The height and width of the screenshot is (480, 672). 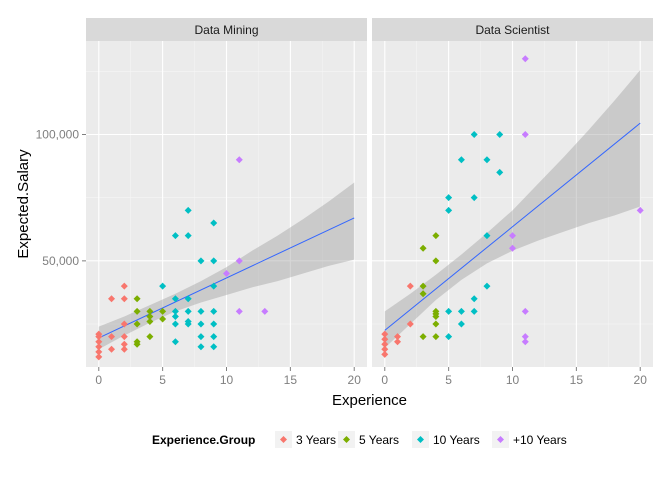 I want to click on panel-title: Data Scientist, so click(x=512, y=30).